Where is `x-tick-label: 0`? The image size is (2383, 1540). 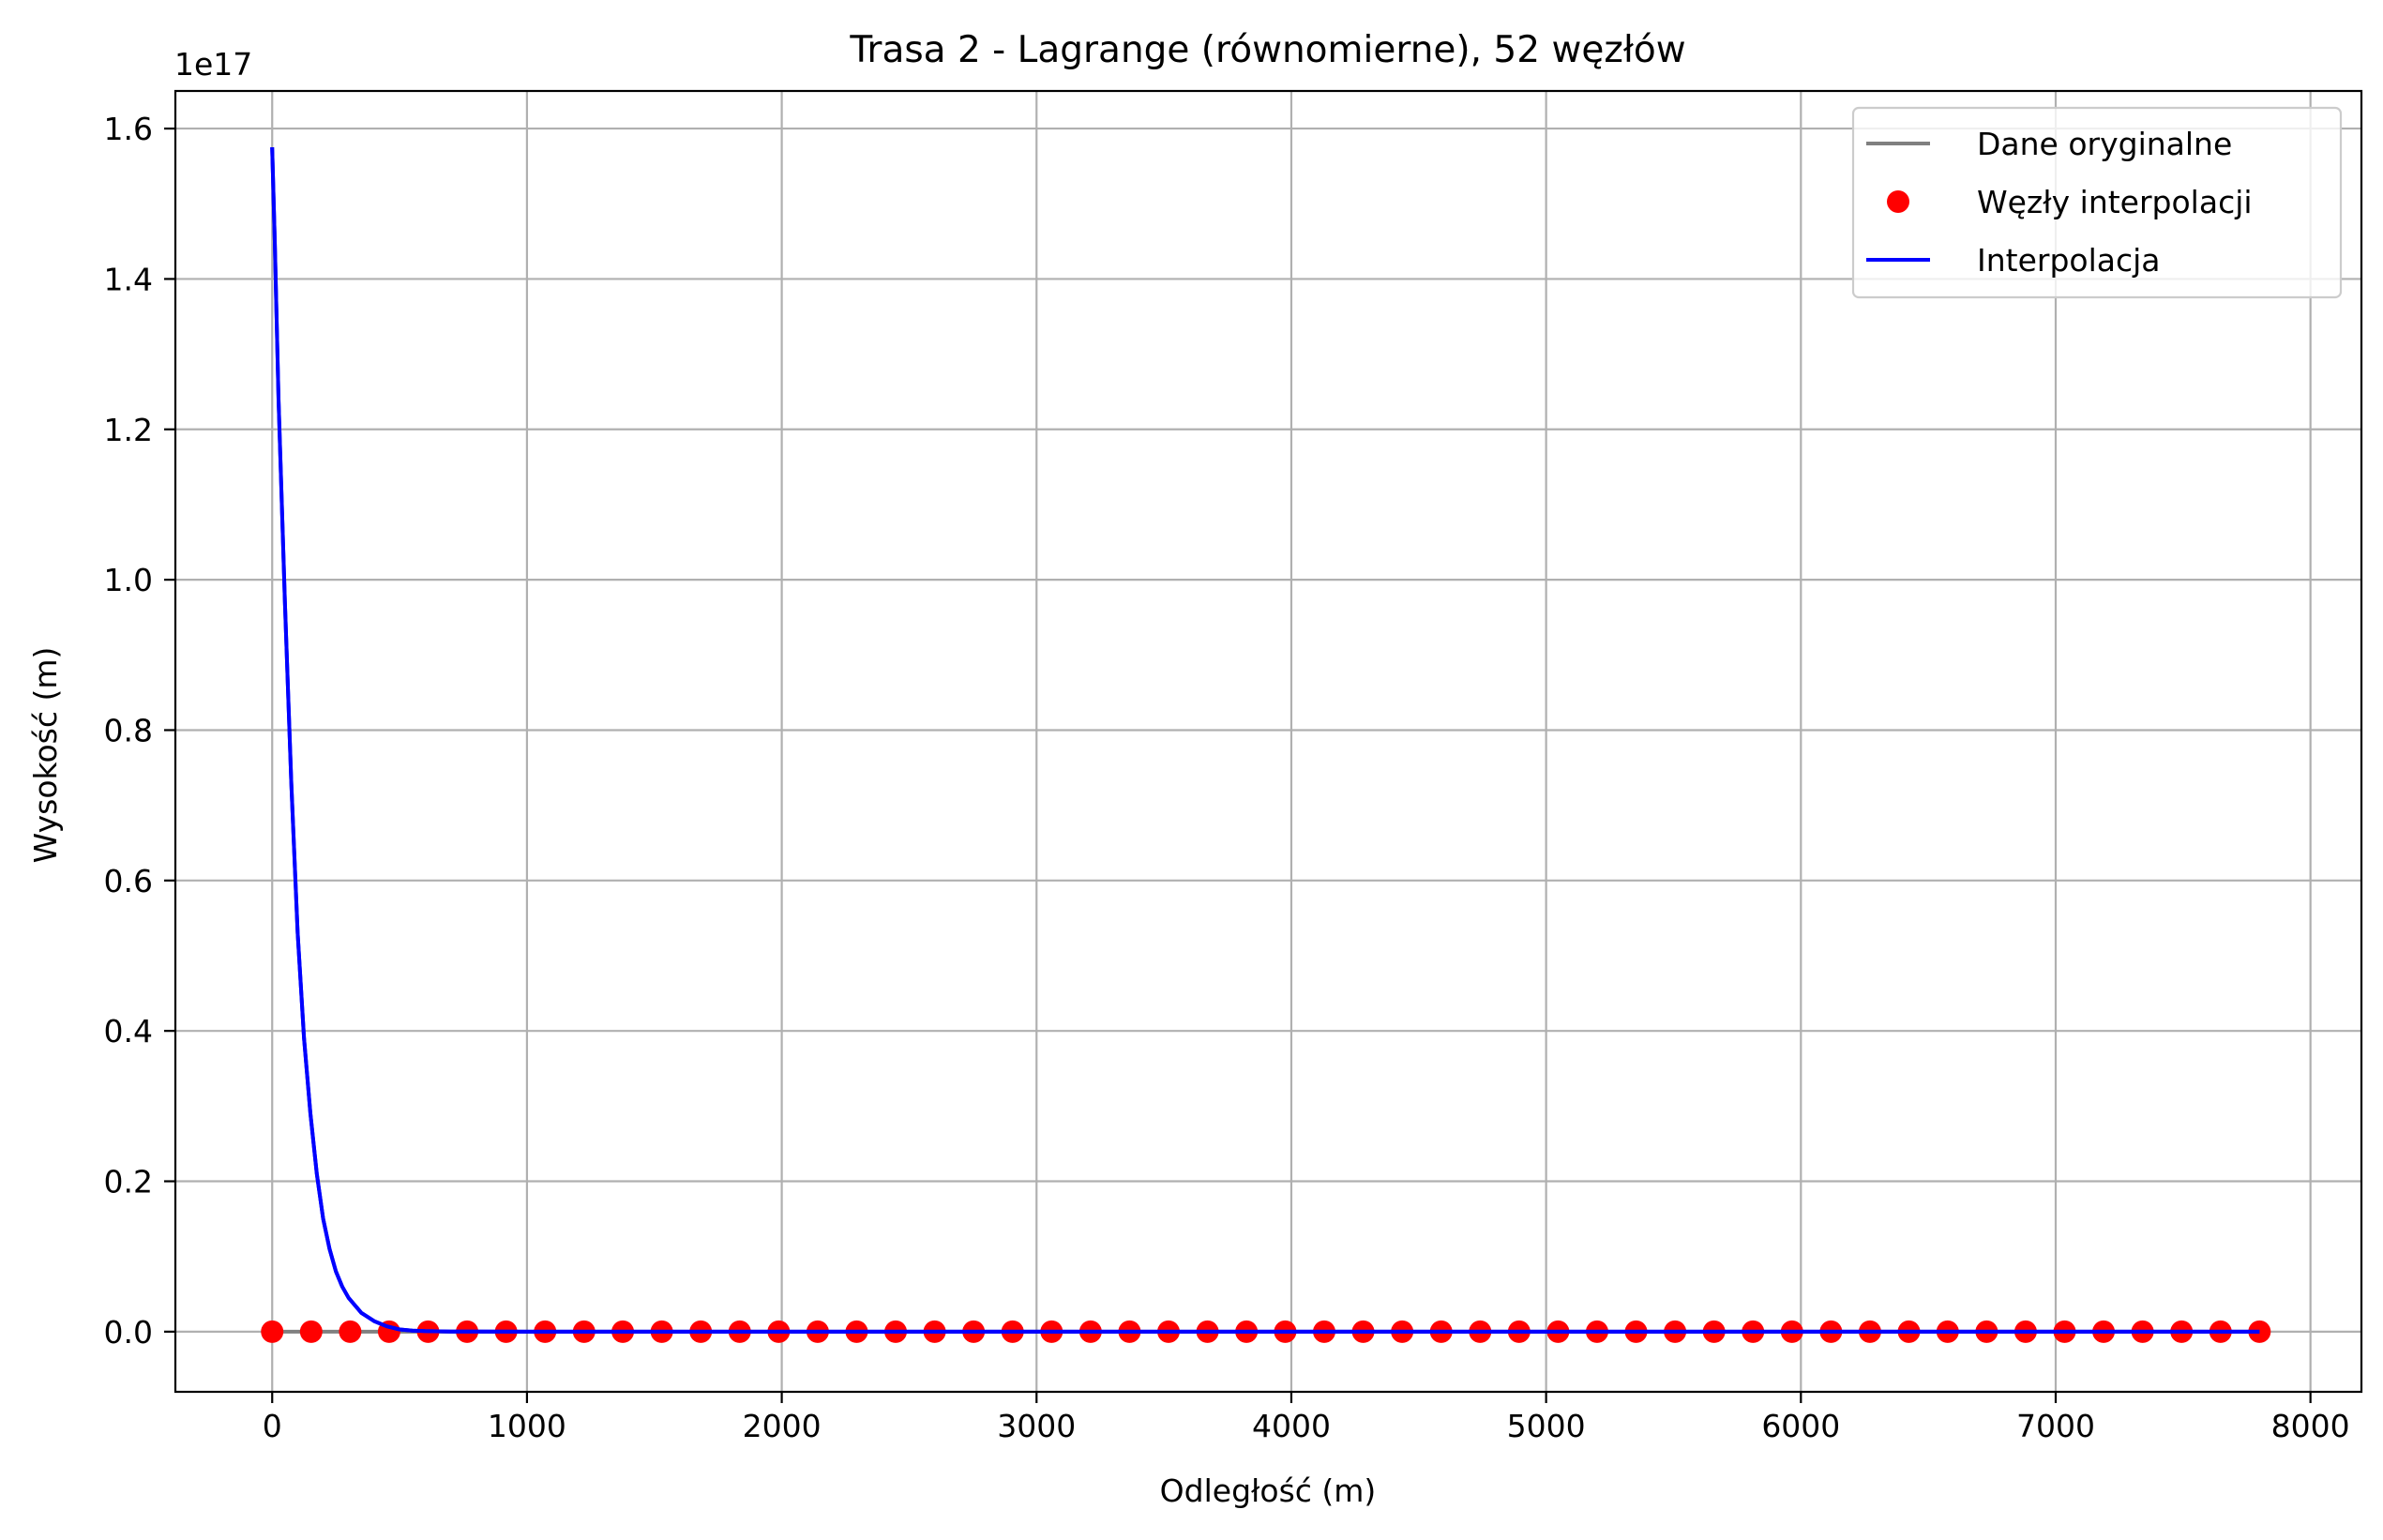 x-tick-label: 0 is located at coordinates (272, 1426).